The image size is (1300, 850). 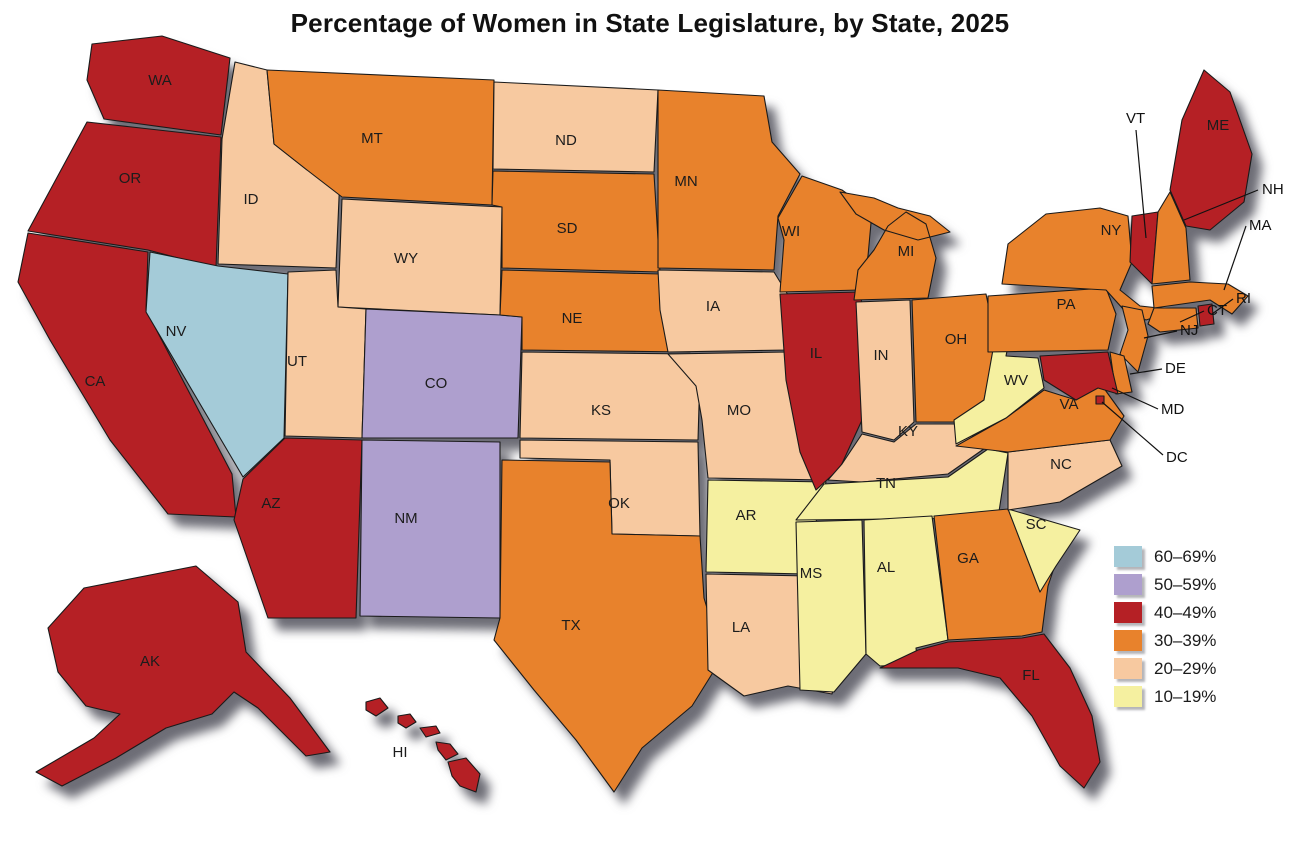 What do you see at coordinates (442, 373) in the screenshot?
I see `state-CO` at bounding box center [442, 373].